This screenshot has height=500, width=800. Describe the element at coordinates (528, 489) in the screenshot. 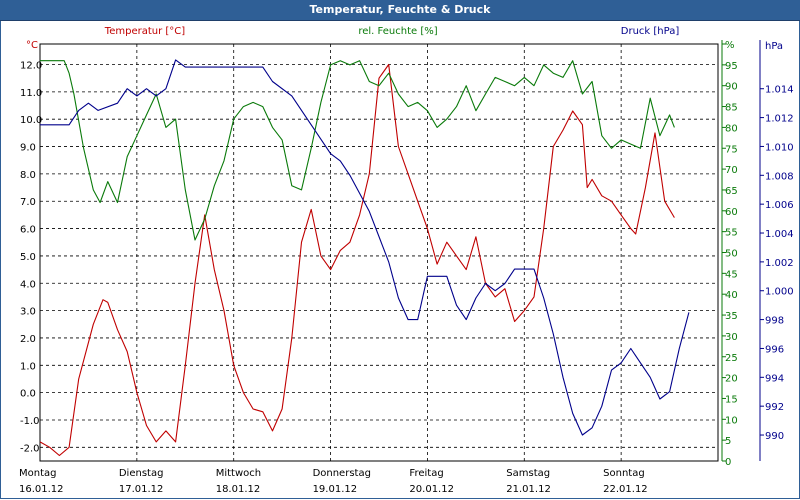

I see `day-date-label: 21.01.12` at that location.